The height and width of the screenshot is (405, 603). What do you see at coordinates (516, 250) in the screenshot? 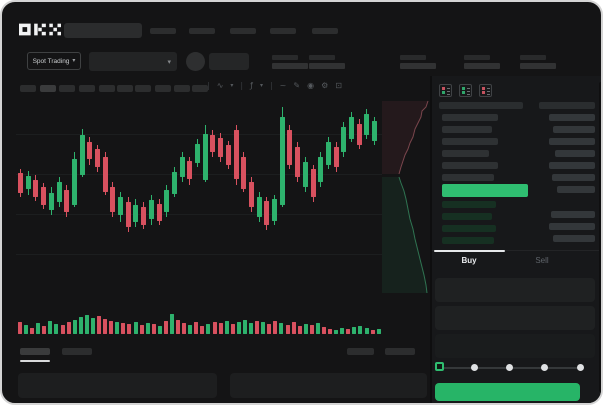
I see `tabs-divider` at bounding box center [516, 250].